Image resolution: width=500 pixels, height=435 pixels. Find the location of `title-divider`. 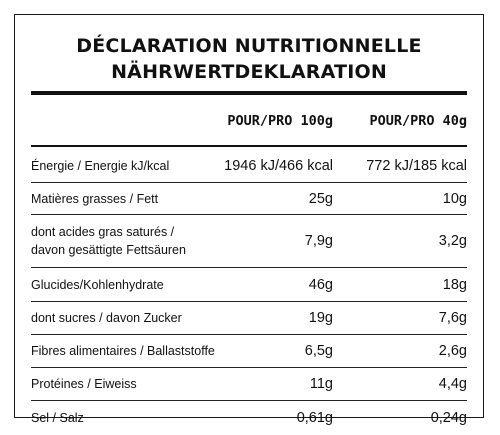

title-divider is located at coordinates (249, 93).